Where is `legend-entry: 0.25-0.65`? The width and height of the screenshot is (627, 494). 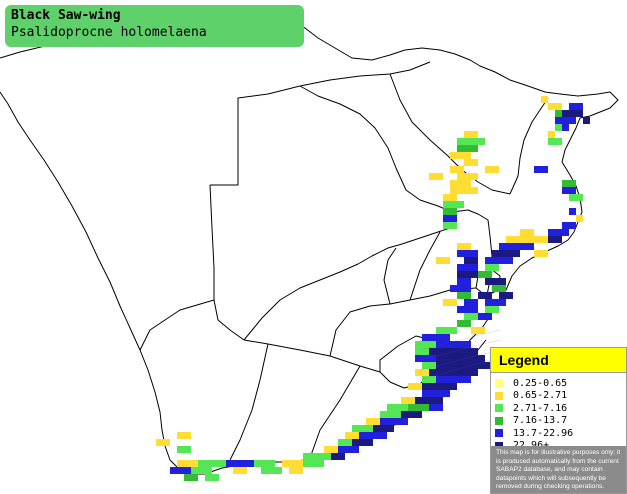 legend-entry: 0.25-0.65 is located at coordinates (560, 383).